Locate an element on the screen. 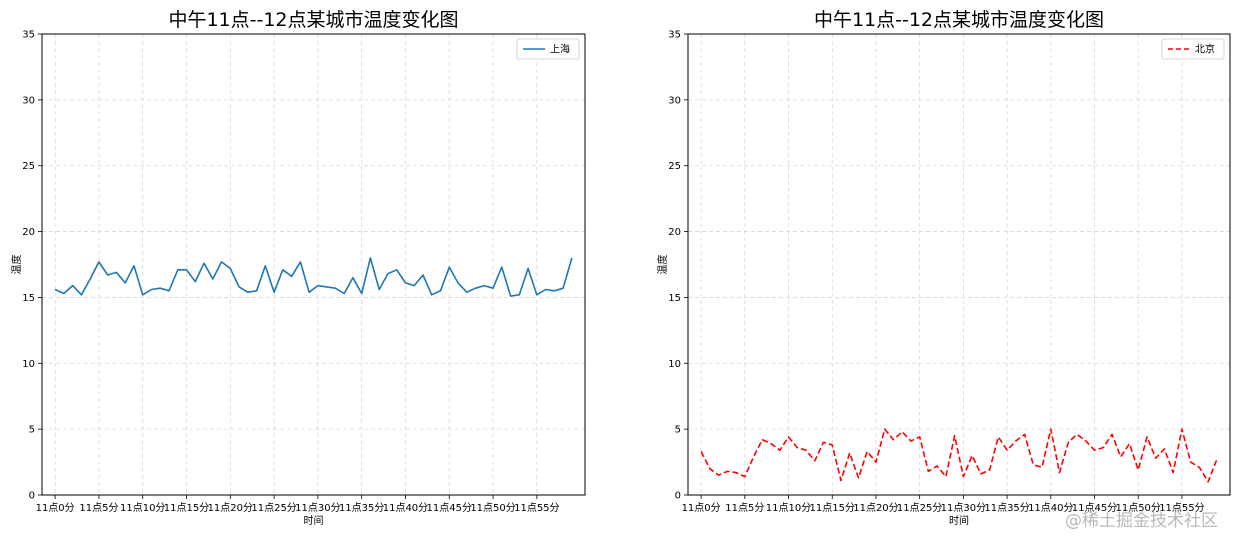 The height and width of the screenshot is (547, 1236). y-tick-label: 35 is located at coordinates (674, 35).